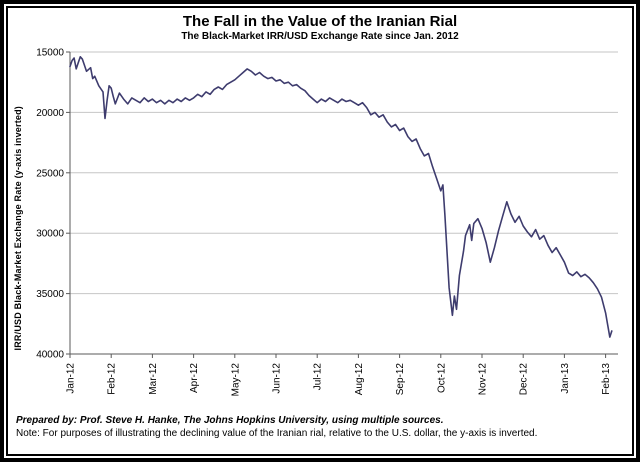 The image size is (640, 462). I want to click on x-tick-label: Apr-12, so click(194, 378).